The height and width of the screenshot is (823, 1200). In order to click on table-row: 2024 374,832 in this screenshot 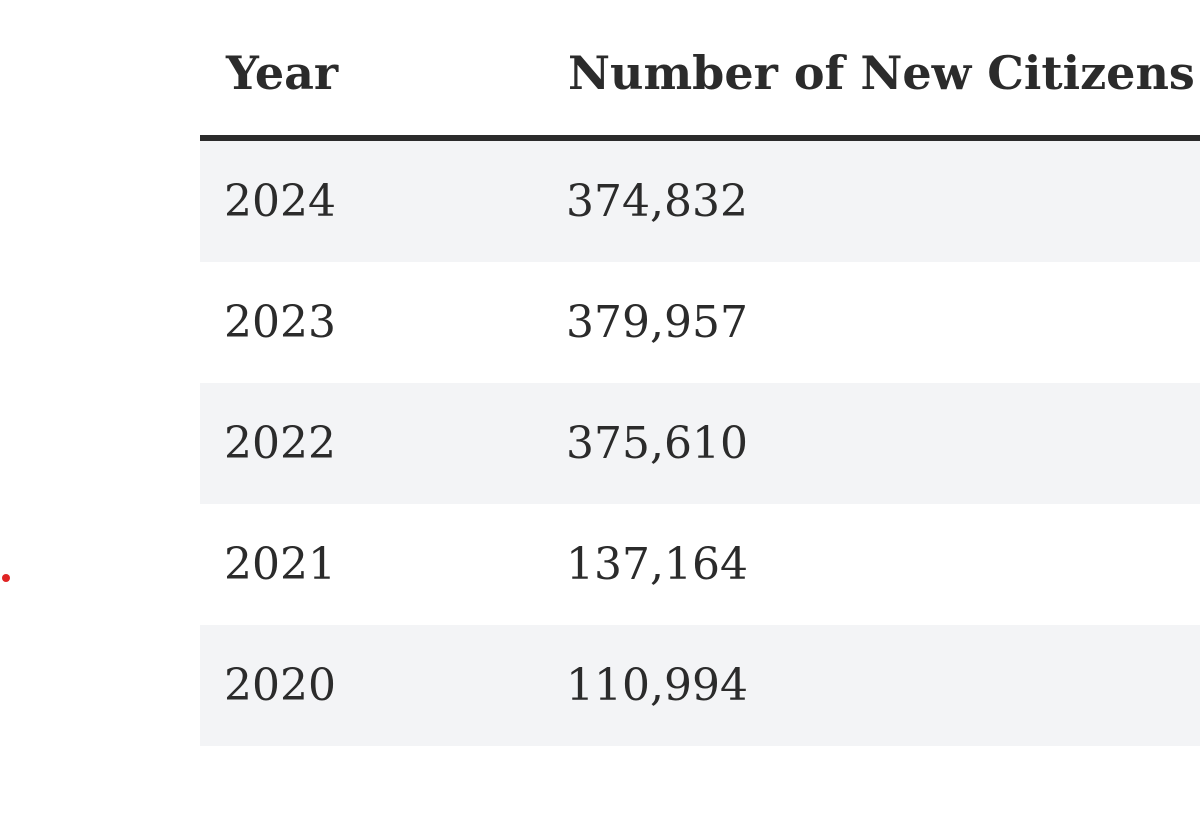, I will do `click(700, 201)`.